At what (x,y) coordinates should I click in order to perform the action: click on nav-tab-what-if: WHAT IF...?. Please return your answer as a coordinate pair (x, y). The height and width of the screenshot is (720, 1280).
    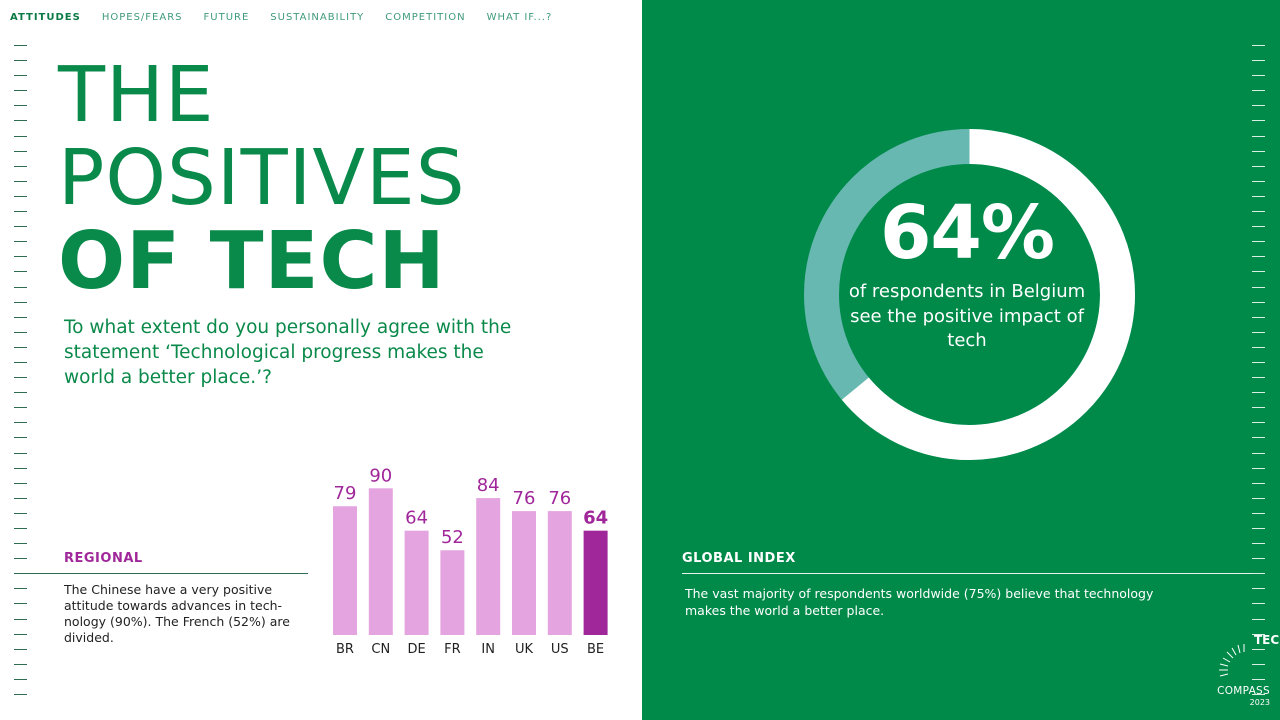
    Looking at the image, I should click on (519, 17).